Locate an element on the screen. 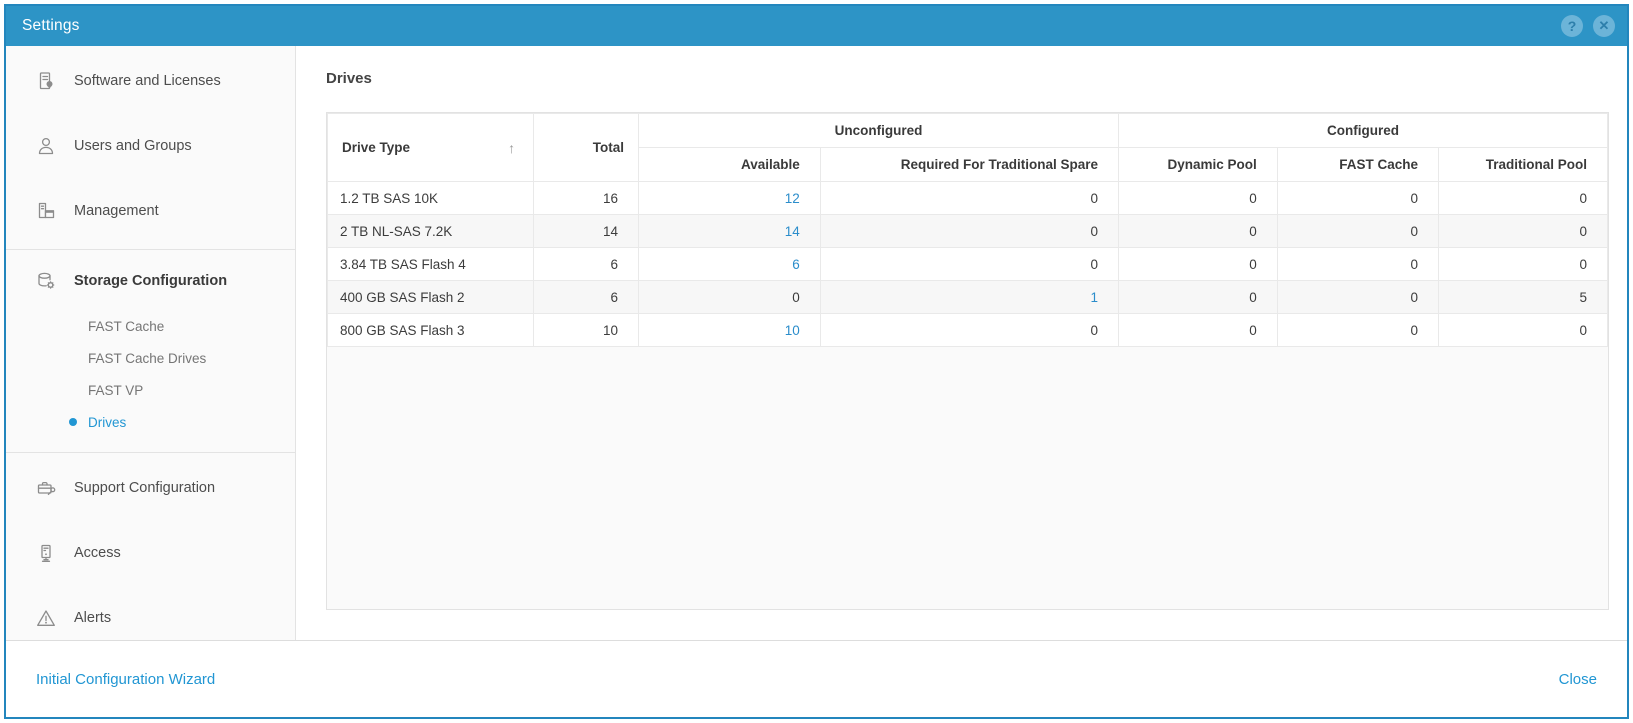 This screenshot has width=1633, height=723. sidebar-item-storage-configuration: Storage Configuration is located at coordinates (150, 281).